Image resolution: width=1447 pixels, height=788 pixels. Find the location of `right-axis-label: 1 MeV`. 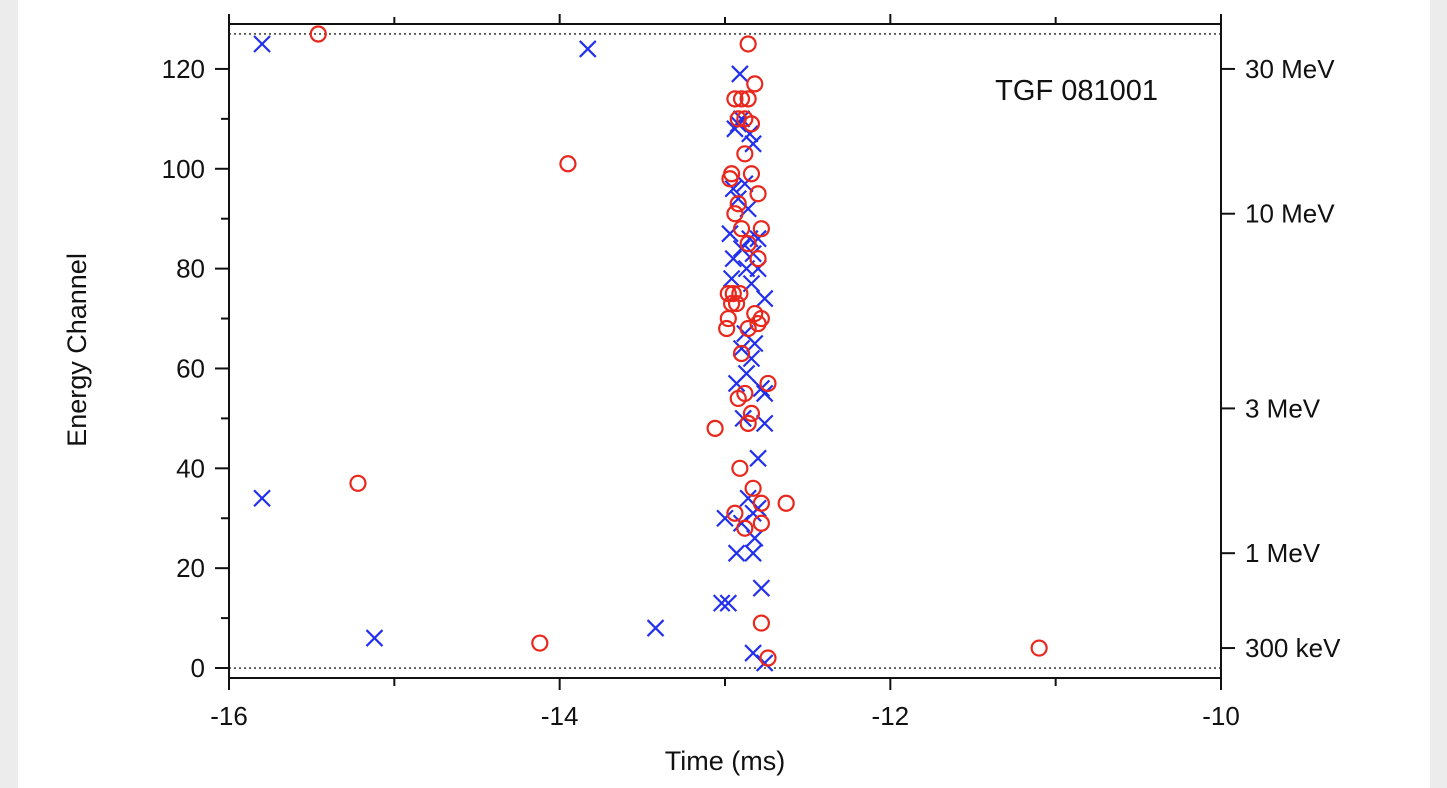

right-axis-label: 1 MeV is located at coordinates (1283, 553).